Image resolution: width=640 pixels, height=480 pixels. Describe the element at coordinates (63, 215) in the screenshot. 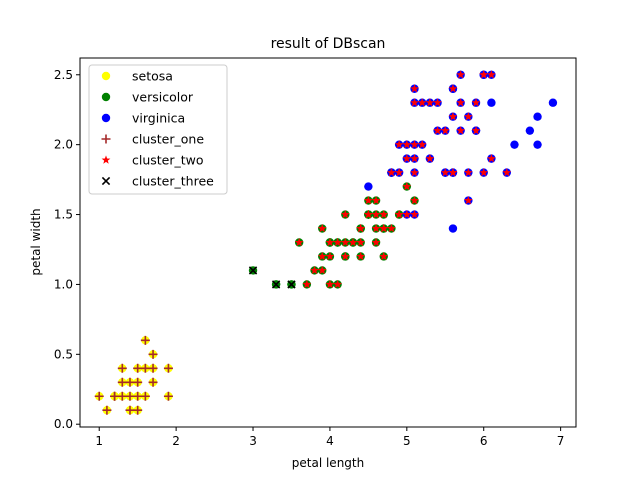

I see `y-tick-label: 1.5` at that location.